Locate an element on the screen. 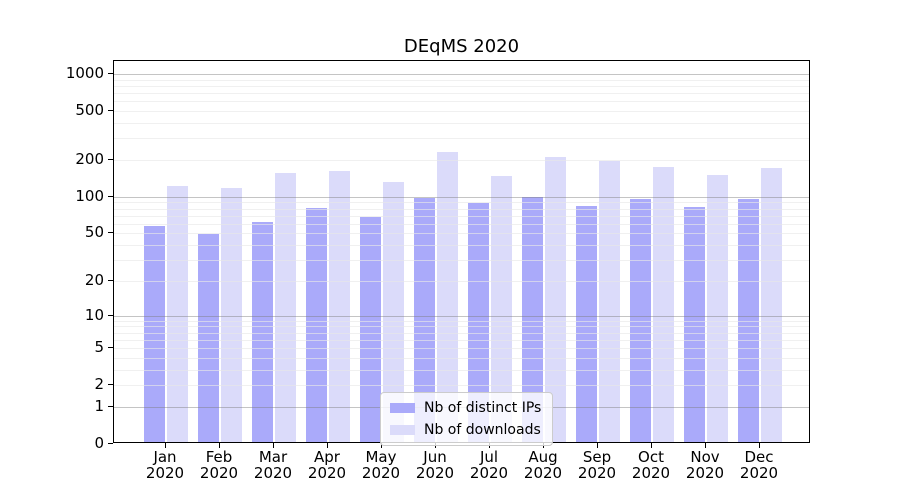 This screenshot has height=500, width=900. month-label: Nov is located at coordinates (705, 457).